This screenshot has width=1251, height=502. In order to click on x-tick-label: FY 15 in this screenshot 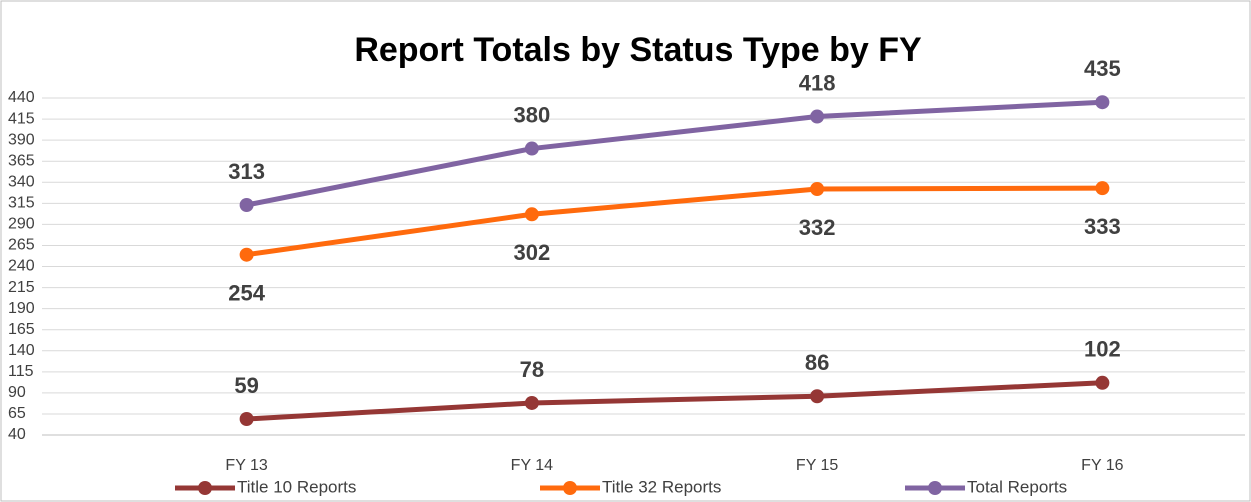, I will do `click(817, 465)`.